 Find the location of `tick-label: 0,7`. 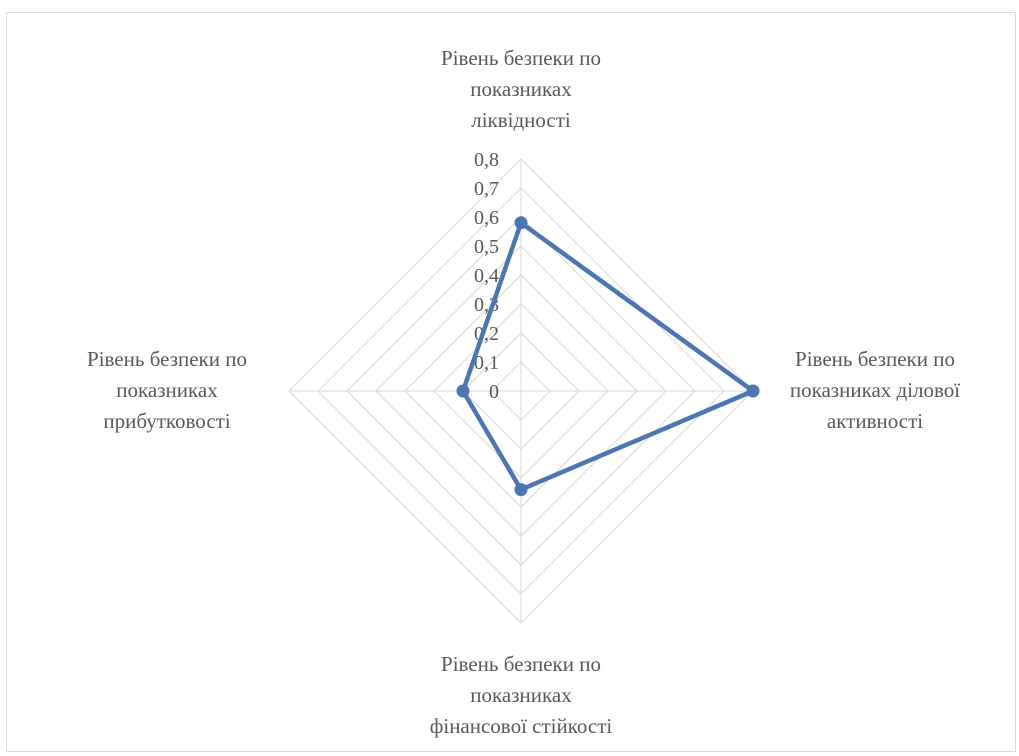

tick-label: 0,7 is located at coordinates (486, 189).